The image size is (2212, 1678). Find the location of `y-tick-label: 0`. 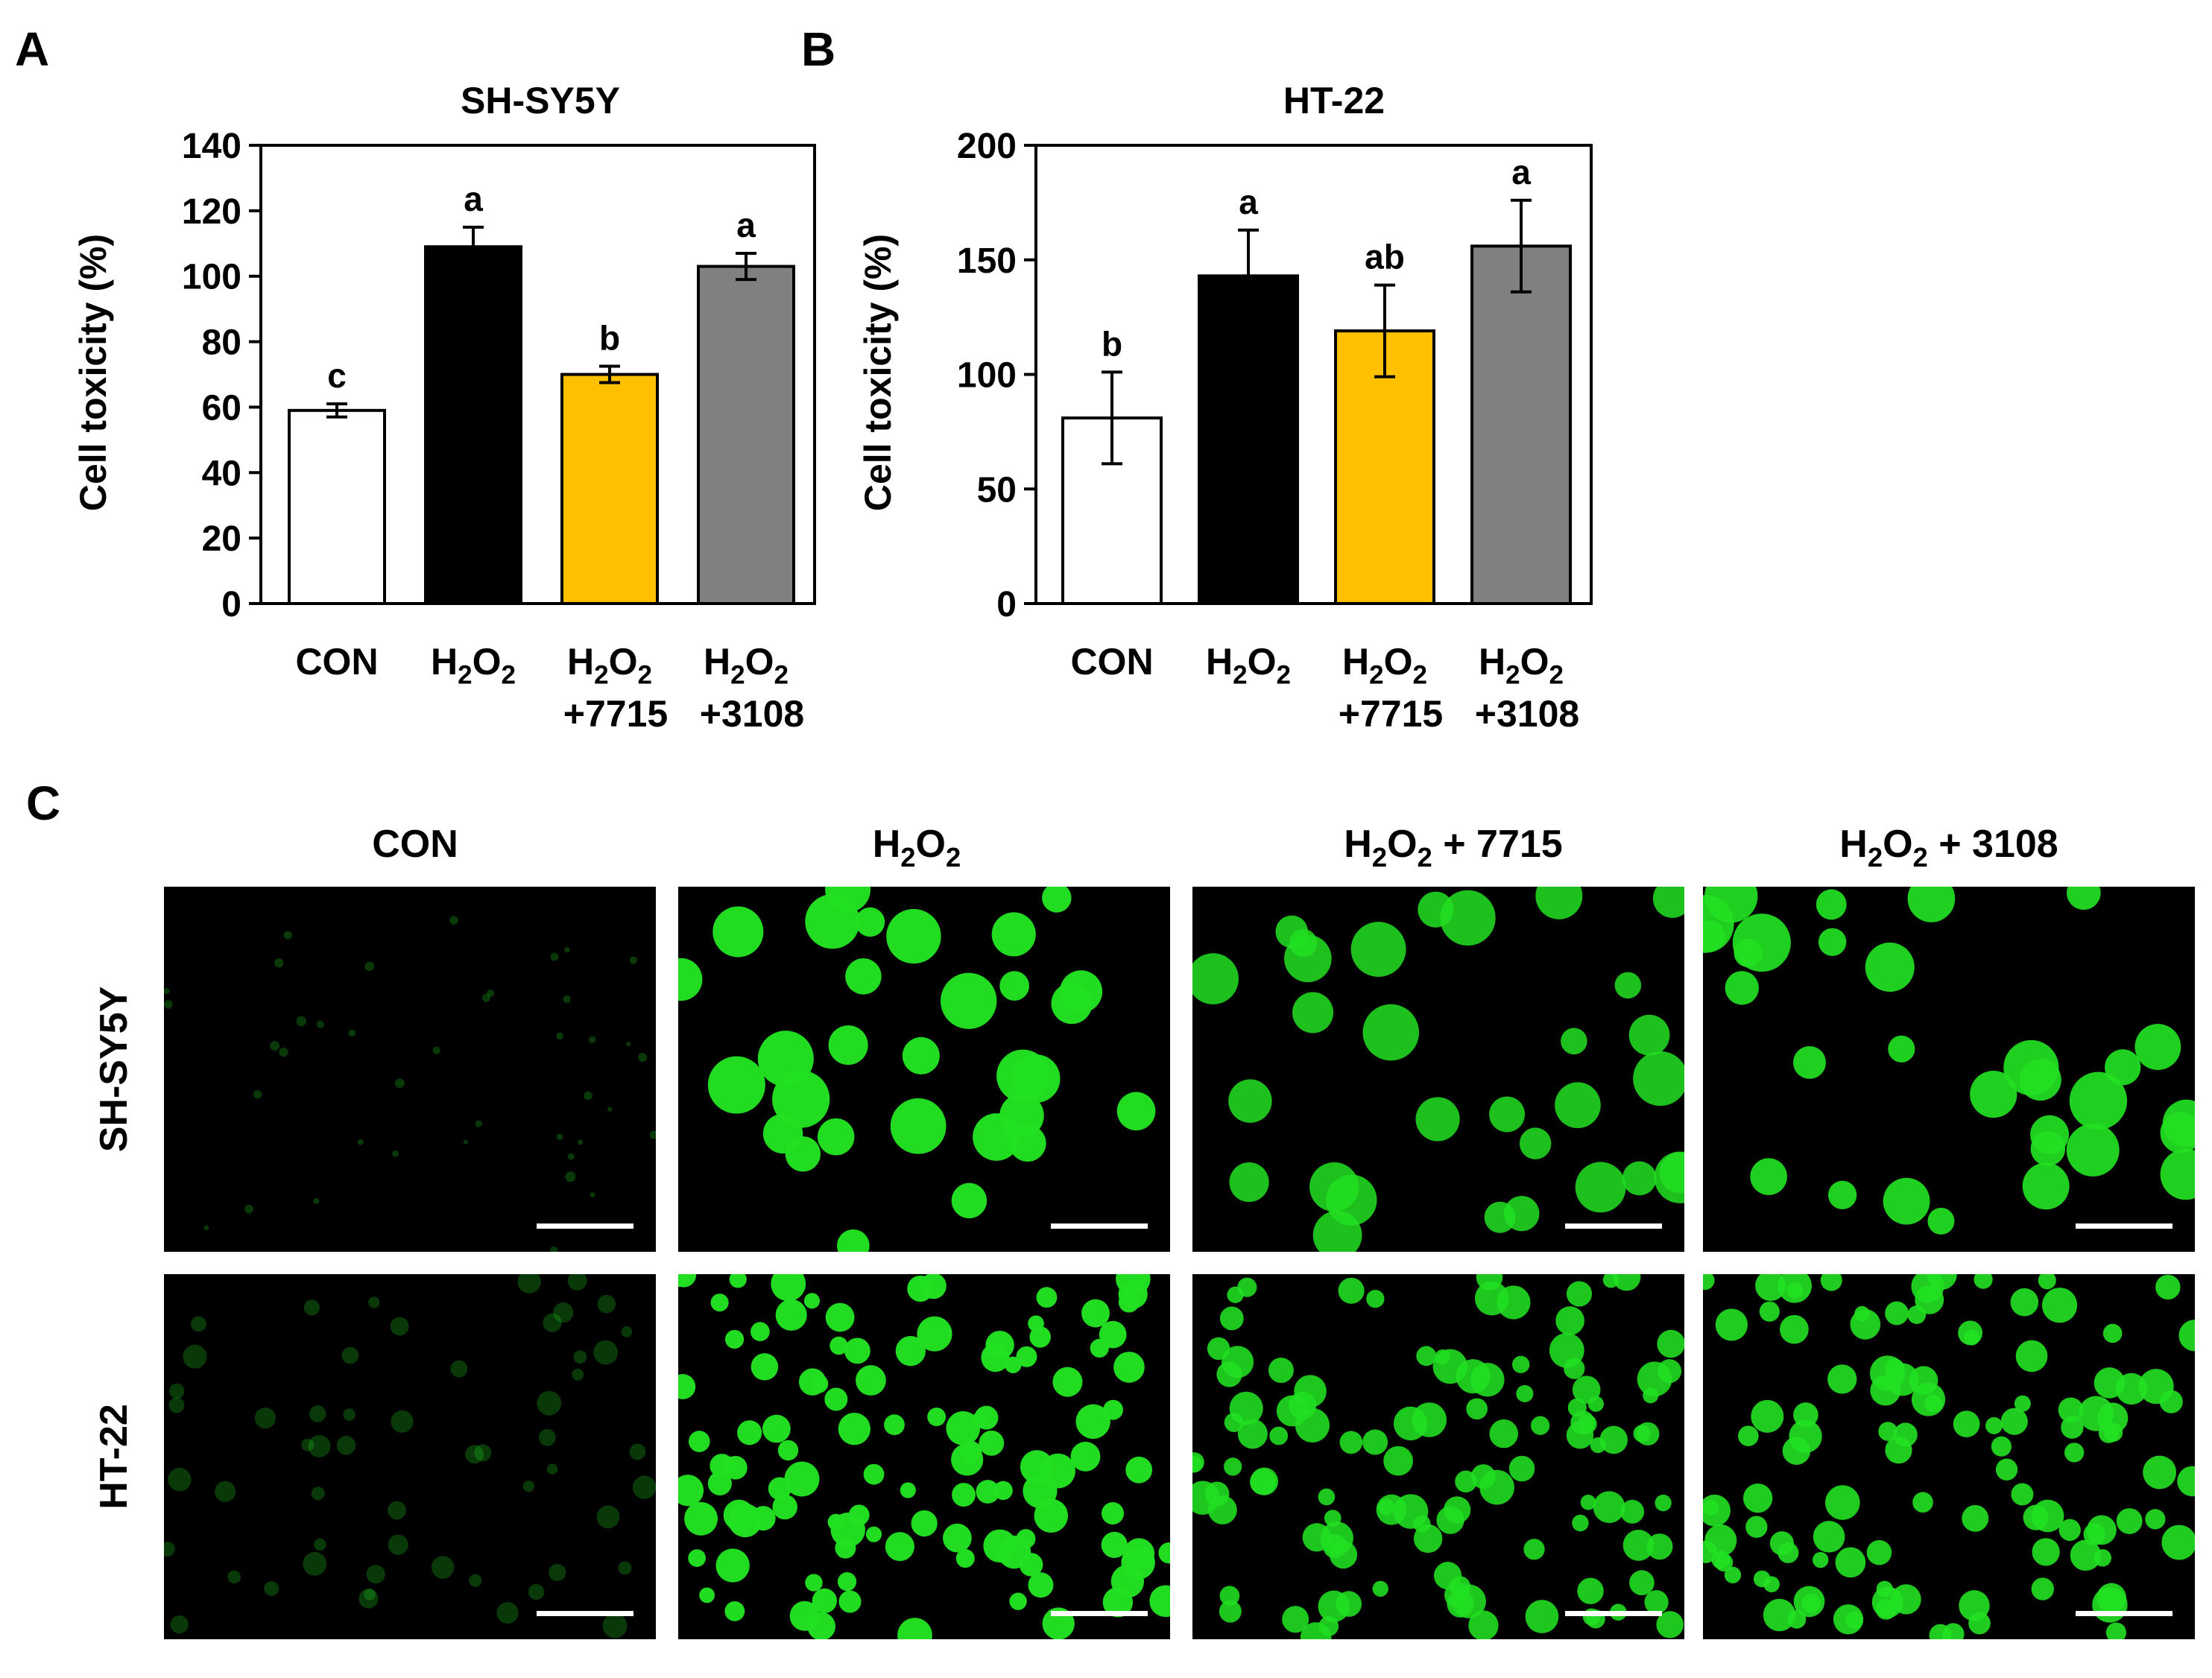

y-tick-label: 0 is located at coordinates (1006, 604).